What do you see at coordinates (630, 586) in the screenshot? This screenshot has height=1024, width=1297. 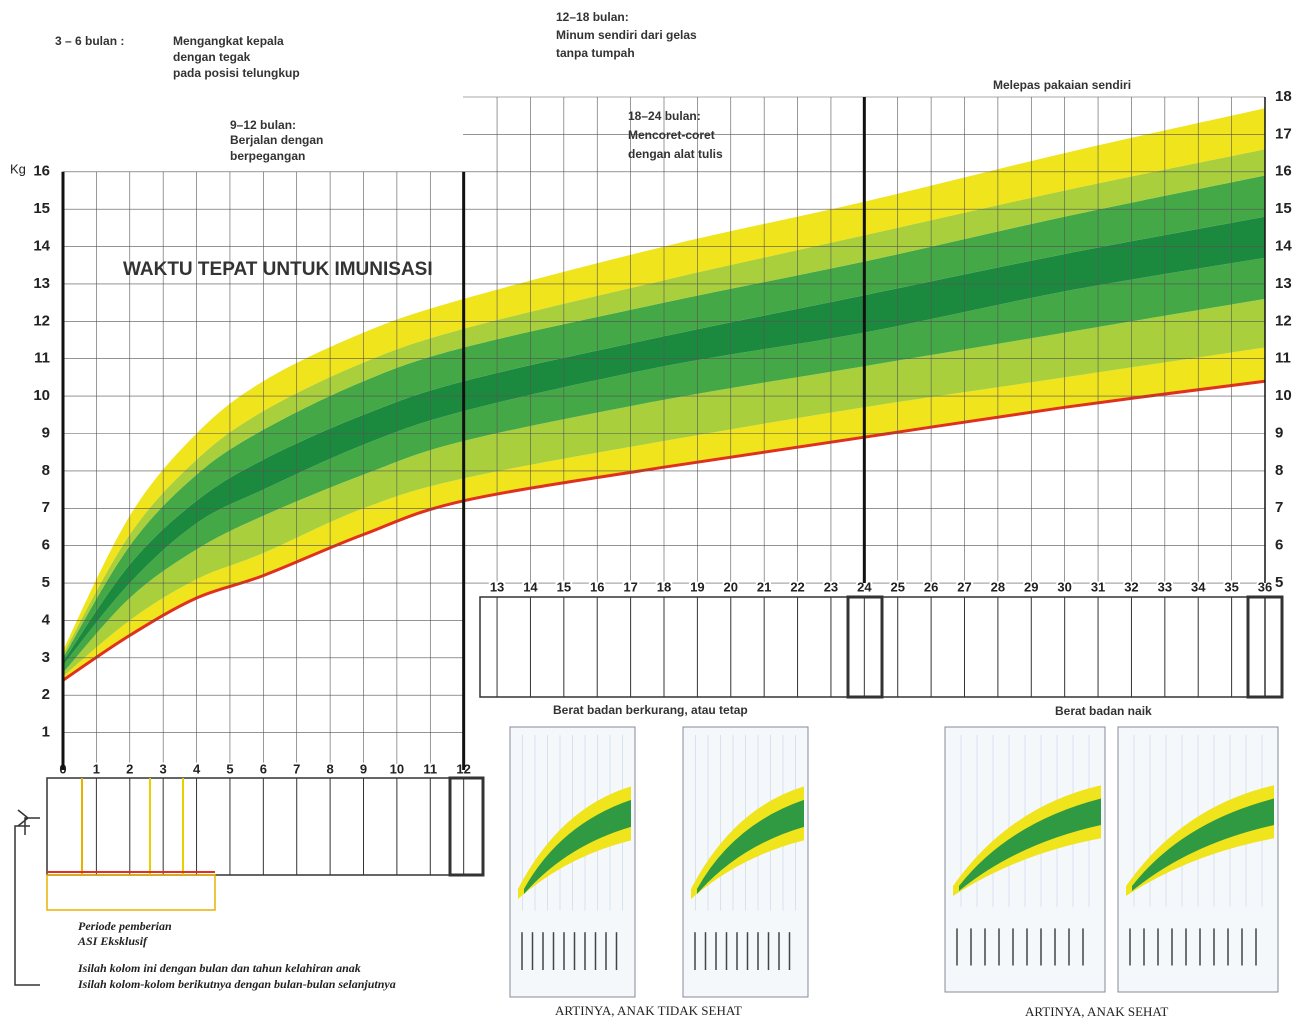 I see `x-tick-label: 17` at bounding box center [630, 586].